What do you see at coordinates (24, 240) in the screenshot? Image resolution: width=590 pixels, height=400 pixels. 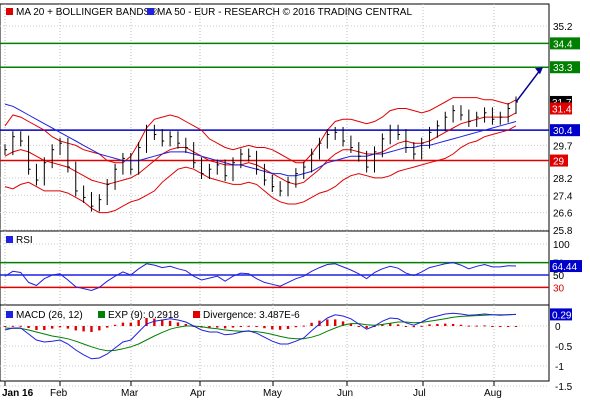 I see `rsi-title: RSI` at bounding box center [24, 240].